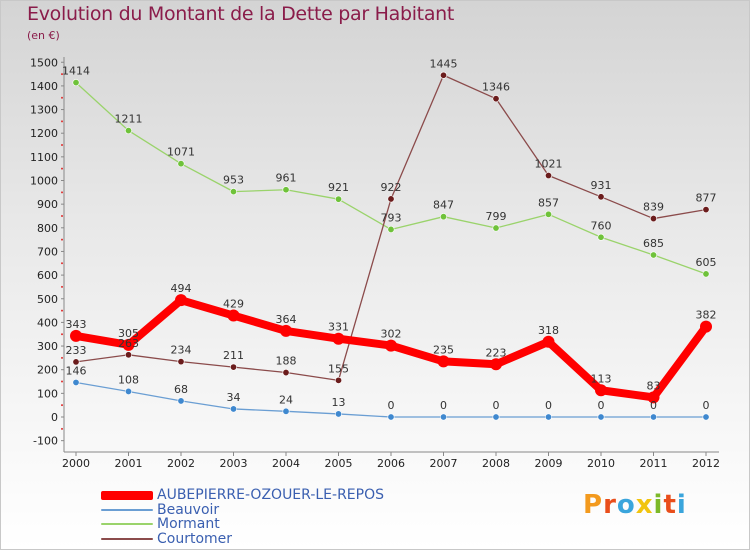 The image size is (750, 550). What do you see at coordinates (44, 181) in the screenshot?
I see `y-tick-label: 1000` at bounding box center [44, 181].